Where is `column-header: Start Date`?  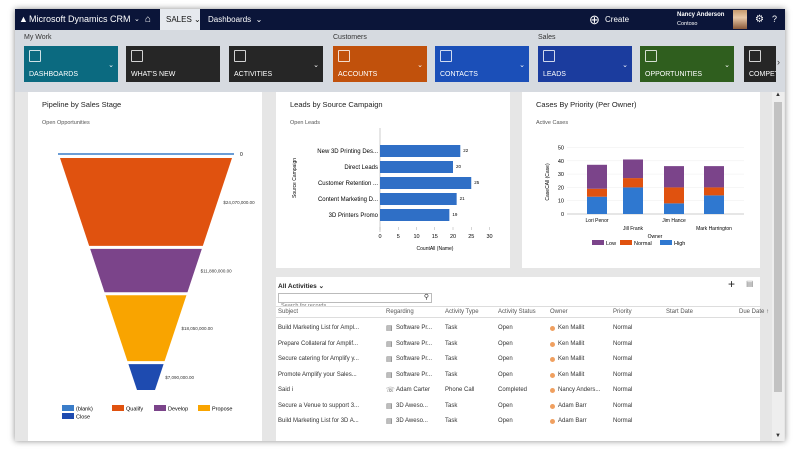 column-header: Start Date is located at coordinates (680, 312).